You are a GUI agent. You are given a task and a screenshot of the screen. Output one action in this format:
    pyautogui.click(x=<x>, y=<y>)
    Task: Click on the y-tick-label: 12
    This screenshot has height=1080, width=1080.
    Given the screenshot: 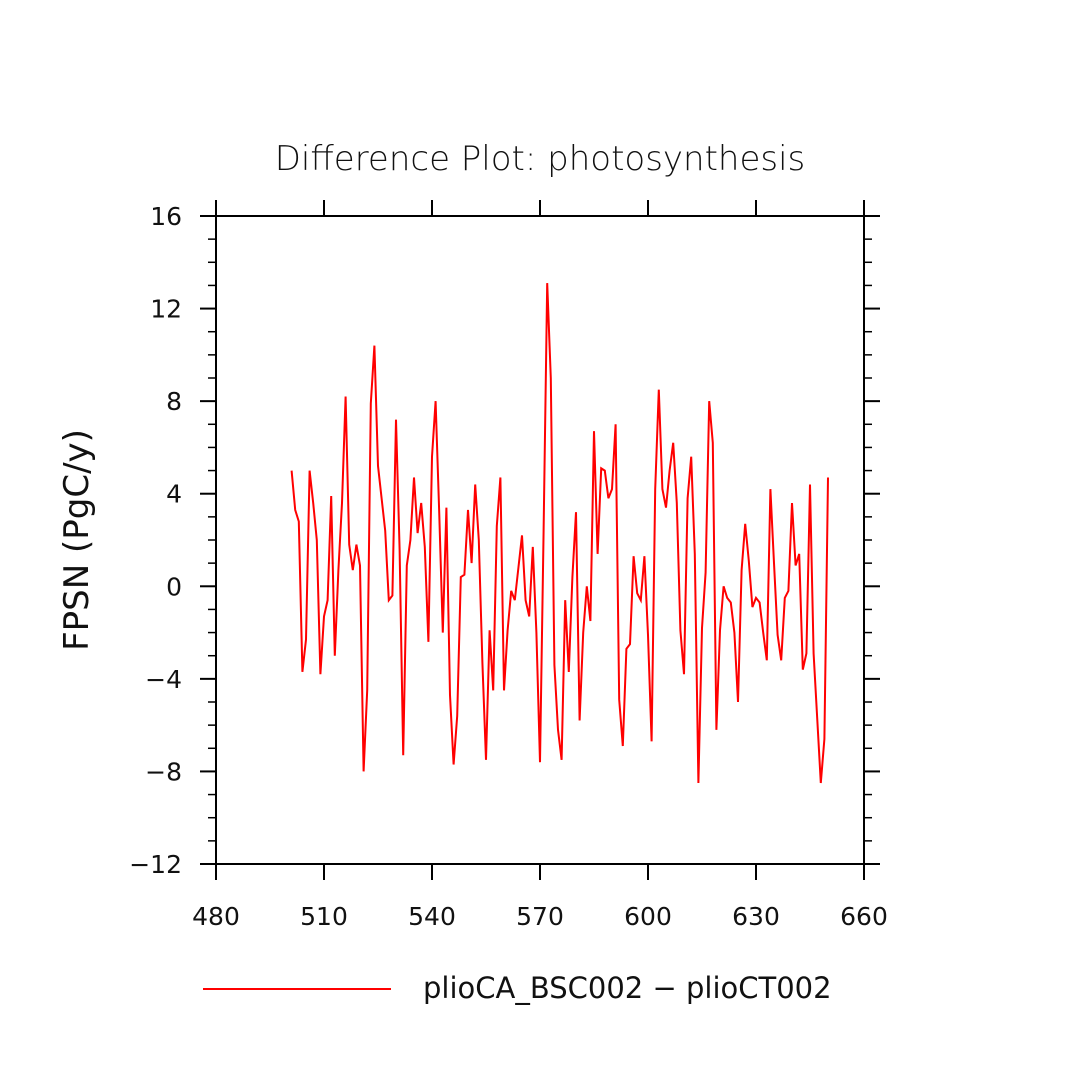 What is the action you would take?
    pyautogui.click(x=166, y=309)
    